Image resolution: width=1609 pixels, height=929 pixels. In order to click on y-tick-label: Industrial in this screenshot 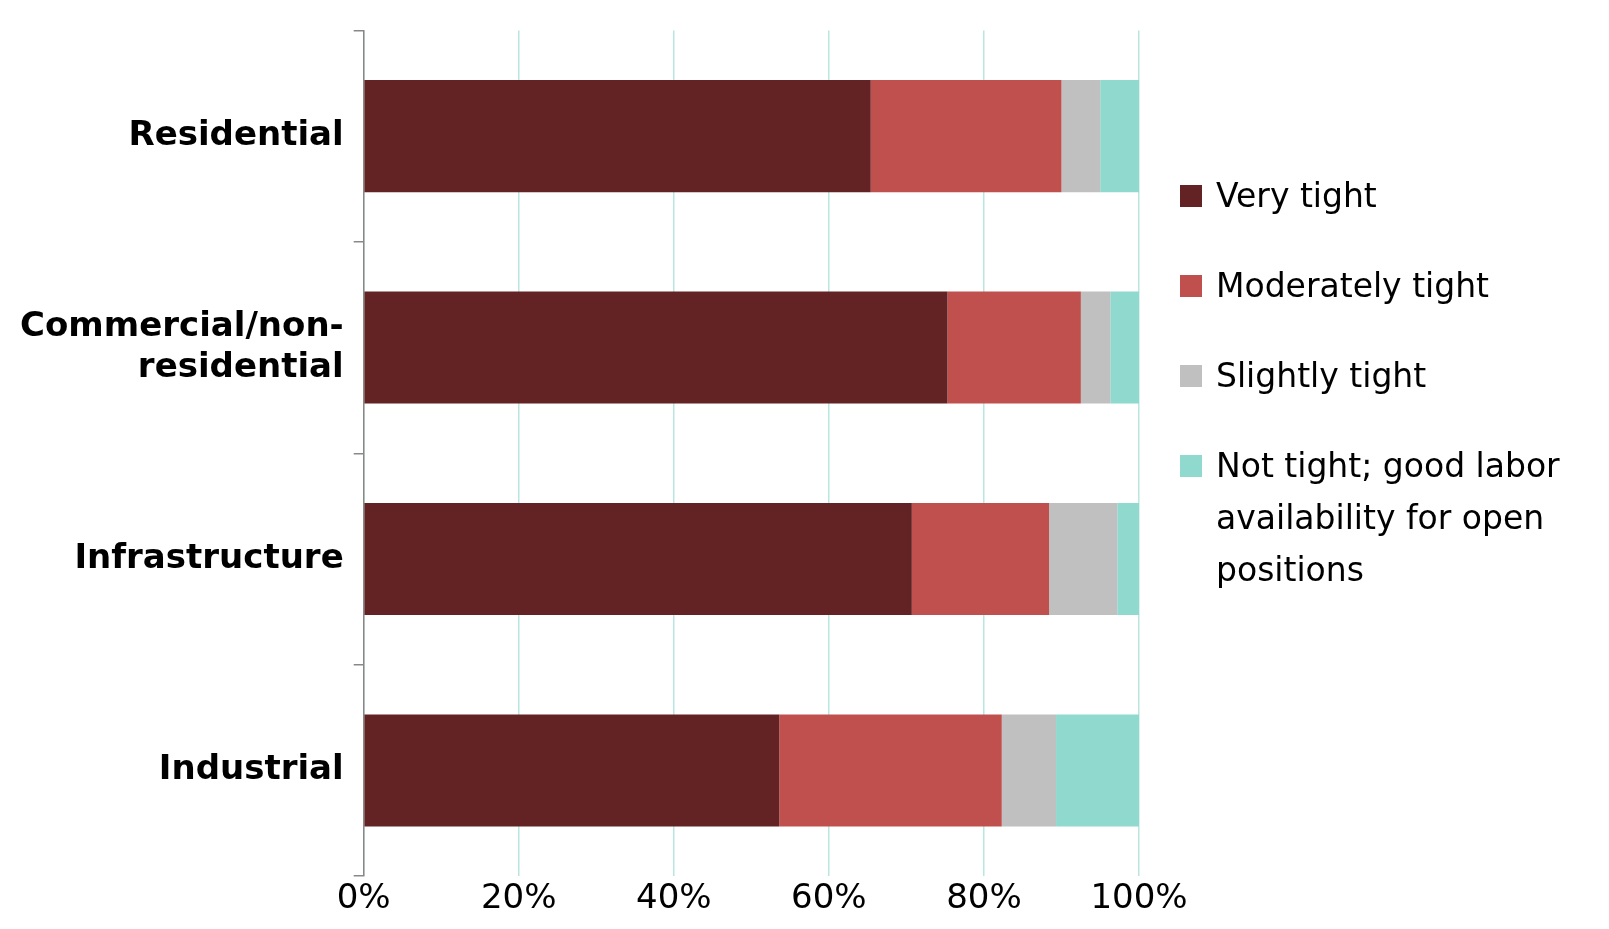, I will do `click(251, 767)`.